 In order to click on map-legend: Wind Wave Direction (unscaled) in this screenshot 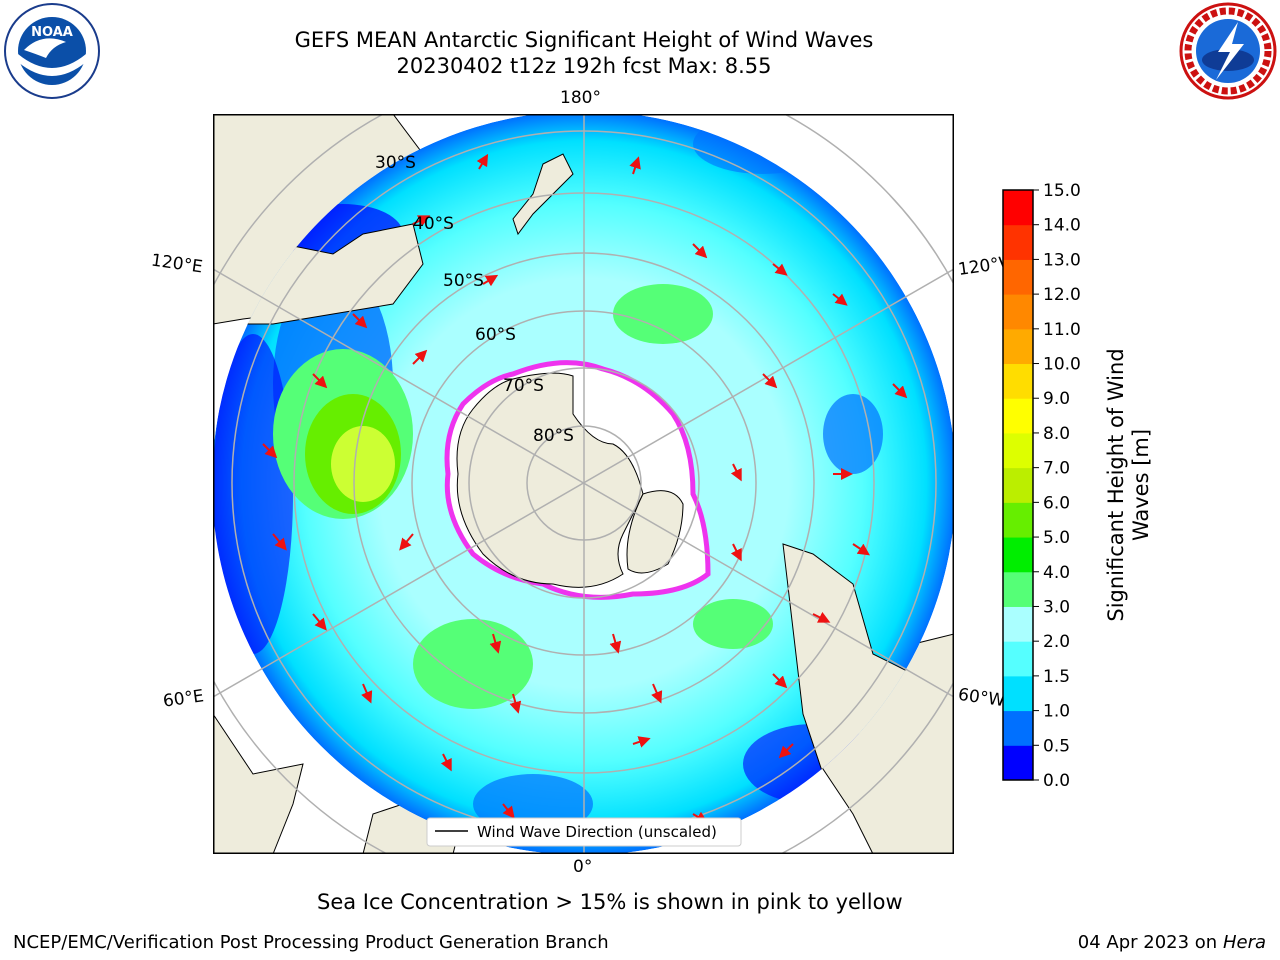, I will do `click(584, 832)`.